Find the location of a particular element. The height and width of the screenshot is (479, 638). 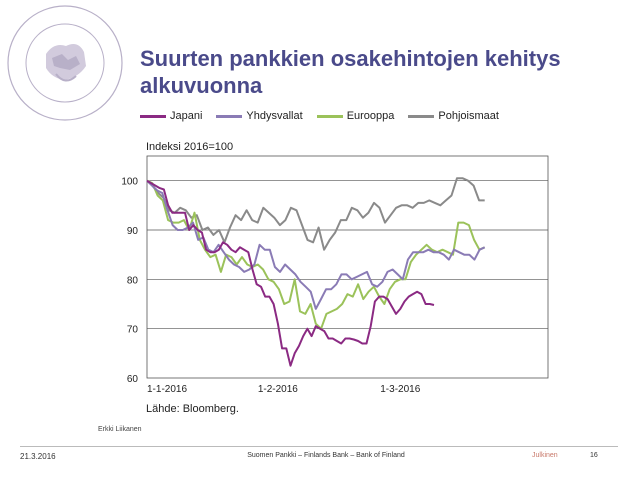

footer-classification: Julkinen is located at coordinates (545, 455).